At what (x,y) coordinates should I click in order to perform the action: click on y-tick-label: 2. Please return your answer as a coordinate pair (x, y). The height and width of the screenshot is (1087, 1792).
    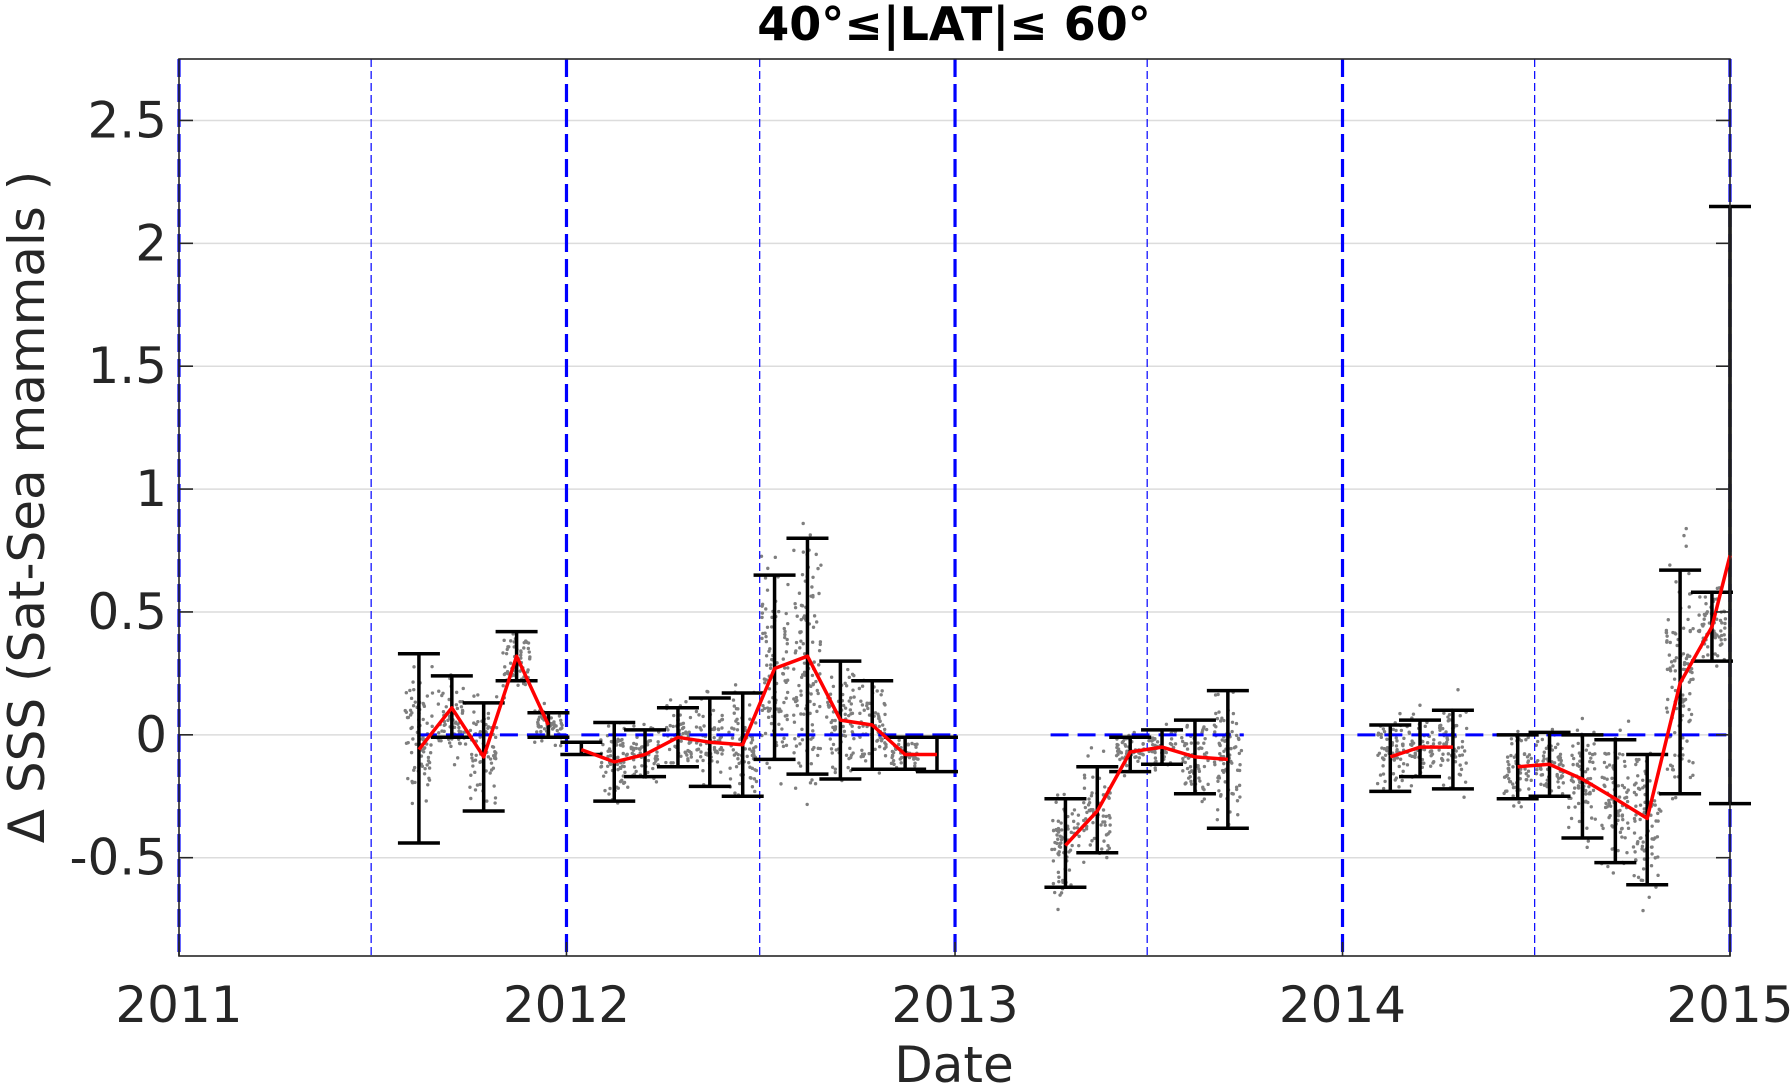
    Looking at the image, I should click on (151, 243).